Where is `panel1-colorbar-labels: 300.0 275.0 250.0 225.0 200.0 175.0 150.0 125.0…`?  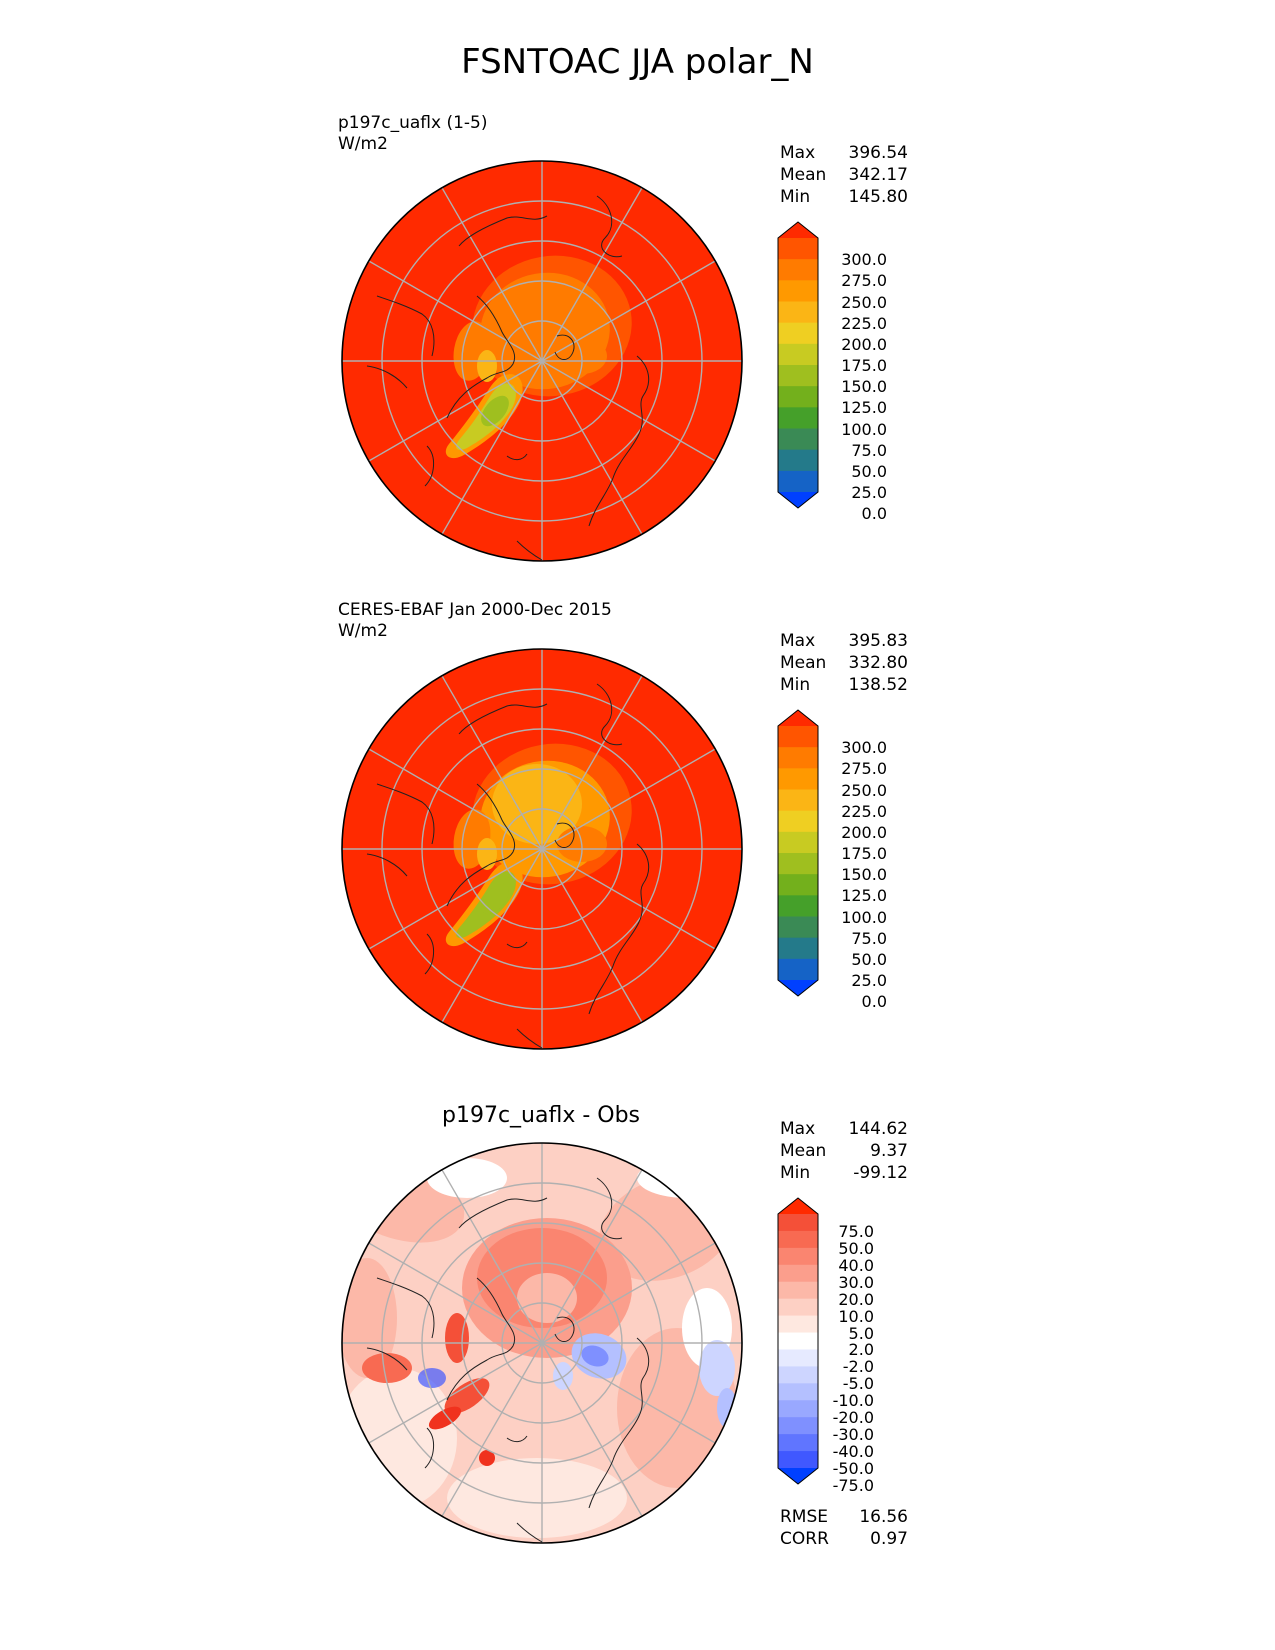
panel1-colorbar-labels: 300.0 275.0 250.0 225.0 200.0 175.0 150.0 125.0… is located at coordinates (856, 371).